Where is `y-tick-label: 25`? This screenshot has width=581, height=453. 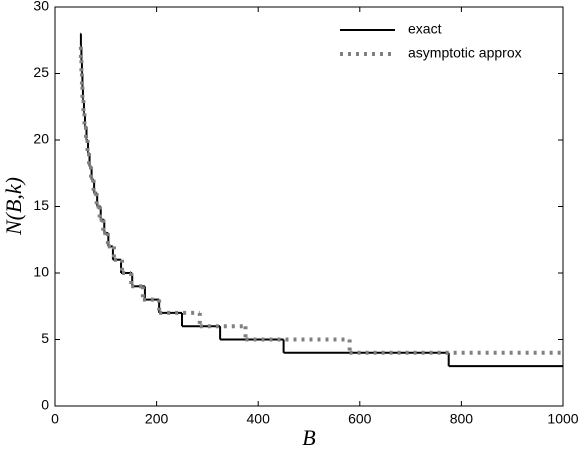
y-tick-label: 25 is located at coordinates (41, 72).